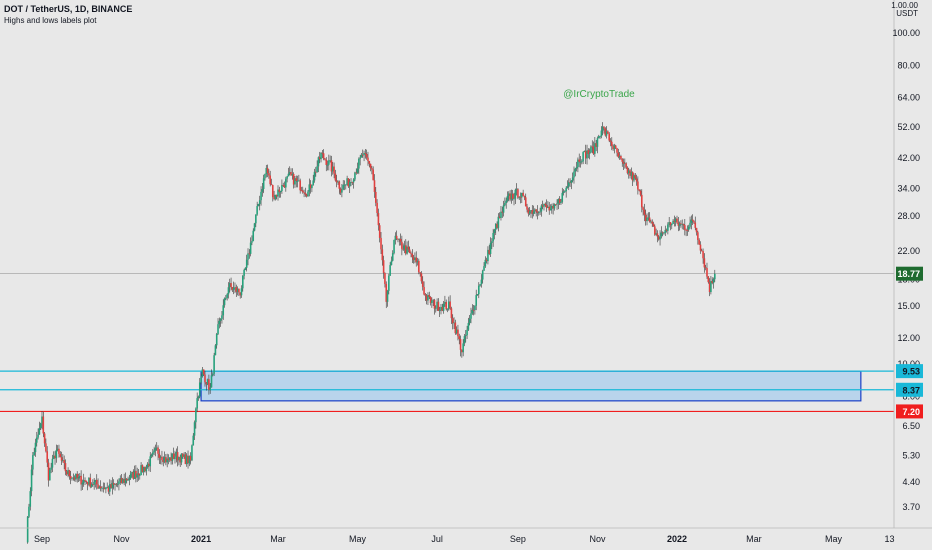 The image size is (932, 550). Describe the element at coordinates (908, 338) in the screenshot. I see `y-tick-label: 12.00` at that location.